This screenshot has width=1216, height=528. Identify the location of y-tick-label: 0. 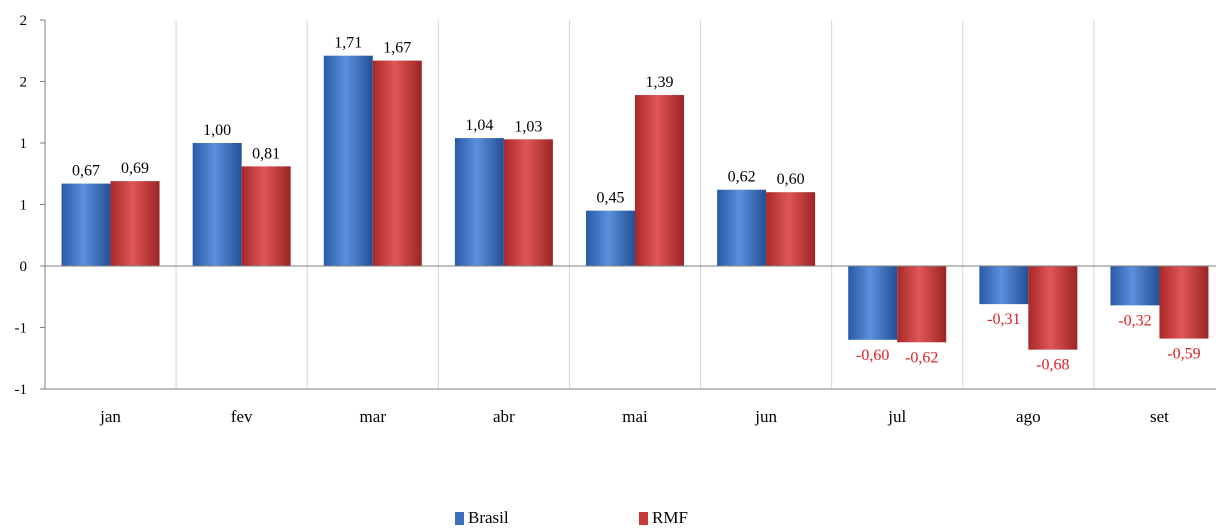
(24, 267).